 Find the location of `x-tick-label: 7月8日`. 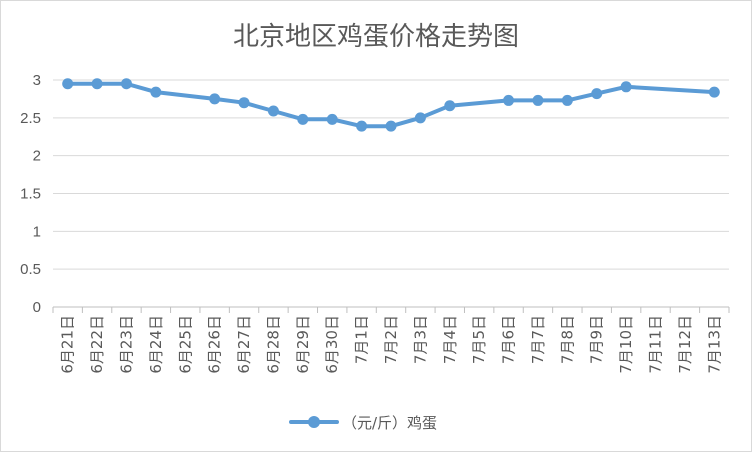

x-tick-label: 7月8日 is located at coordinates (567, 339).